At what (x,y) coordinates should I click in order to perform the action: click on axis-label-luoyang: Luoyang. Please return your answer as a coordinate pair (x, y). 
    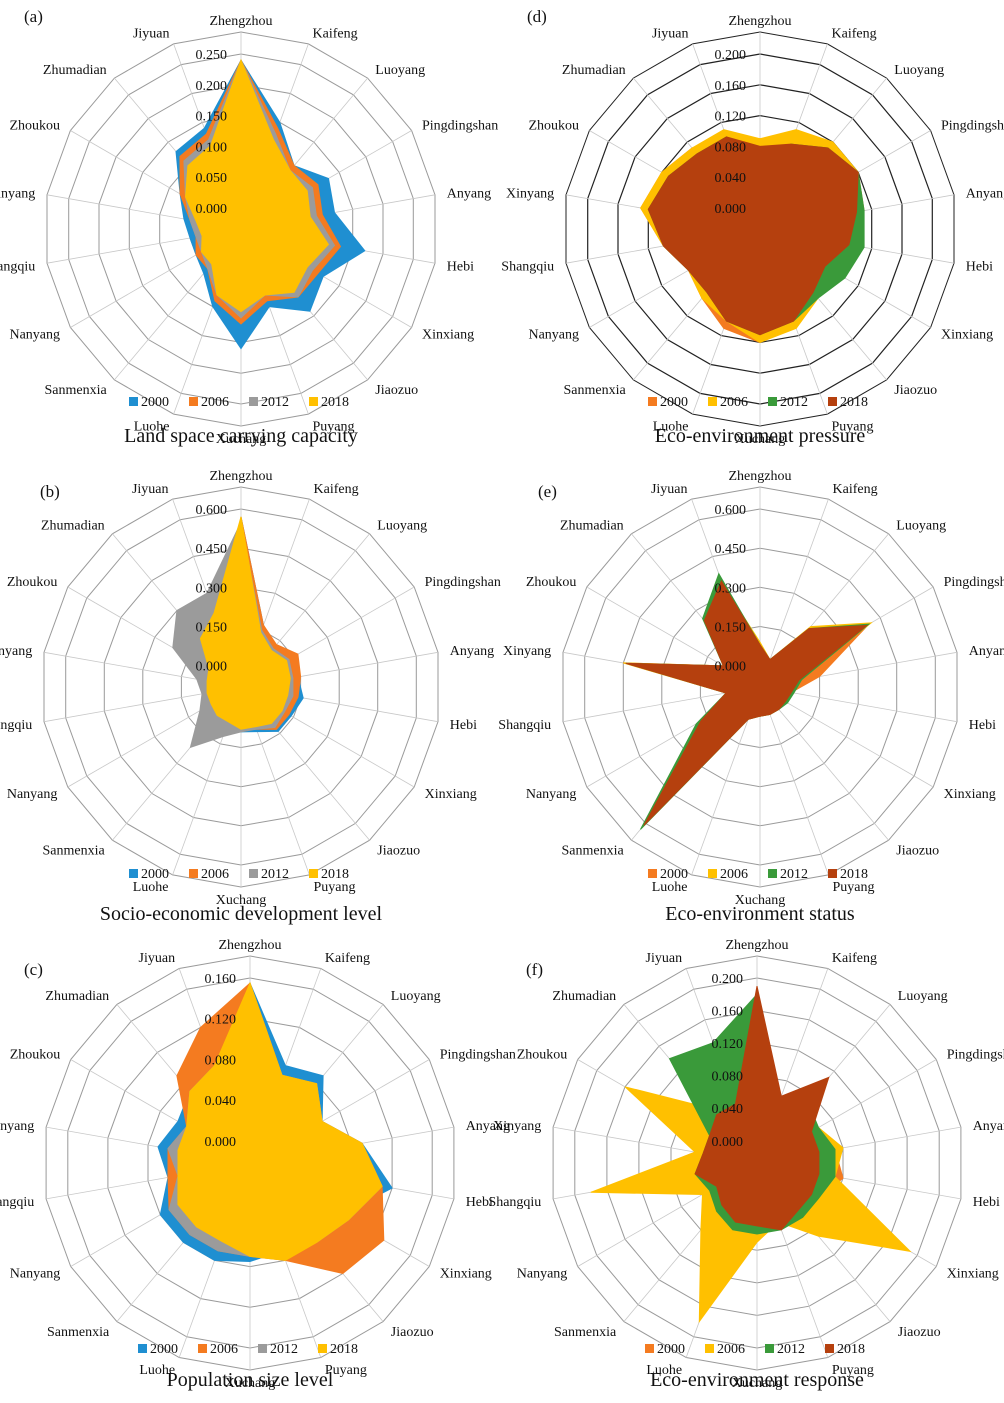
    Looking at the image, I should click on (416, 996).